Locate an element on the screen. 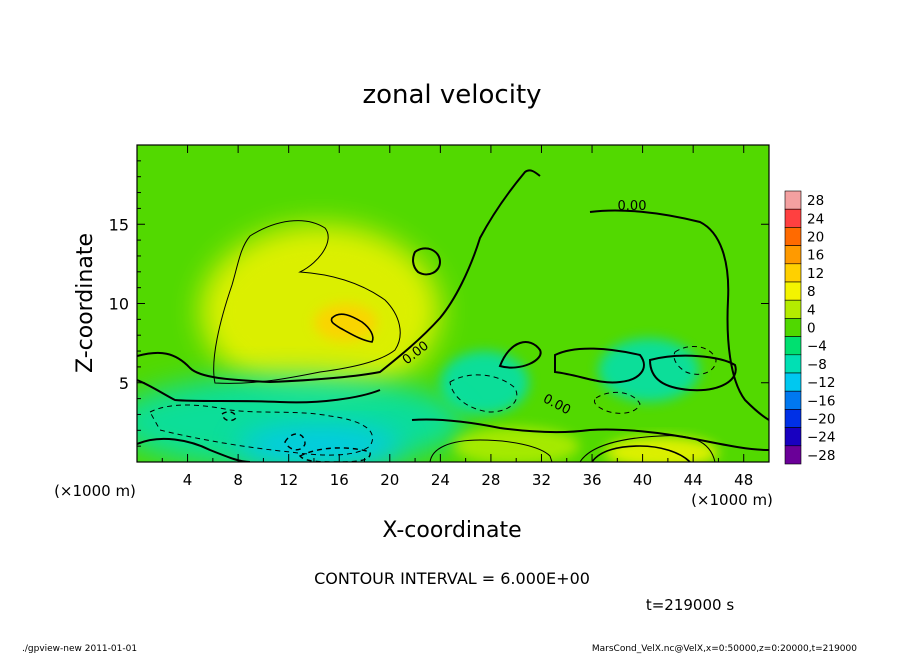  colorbar-label: −4 is located at coordinates (817, 347).